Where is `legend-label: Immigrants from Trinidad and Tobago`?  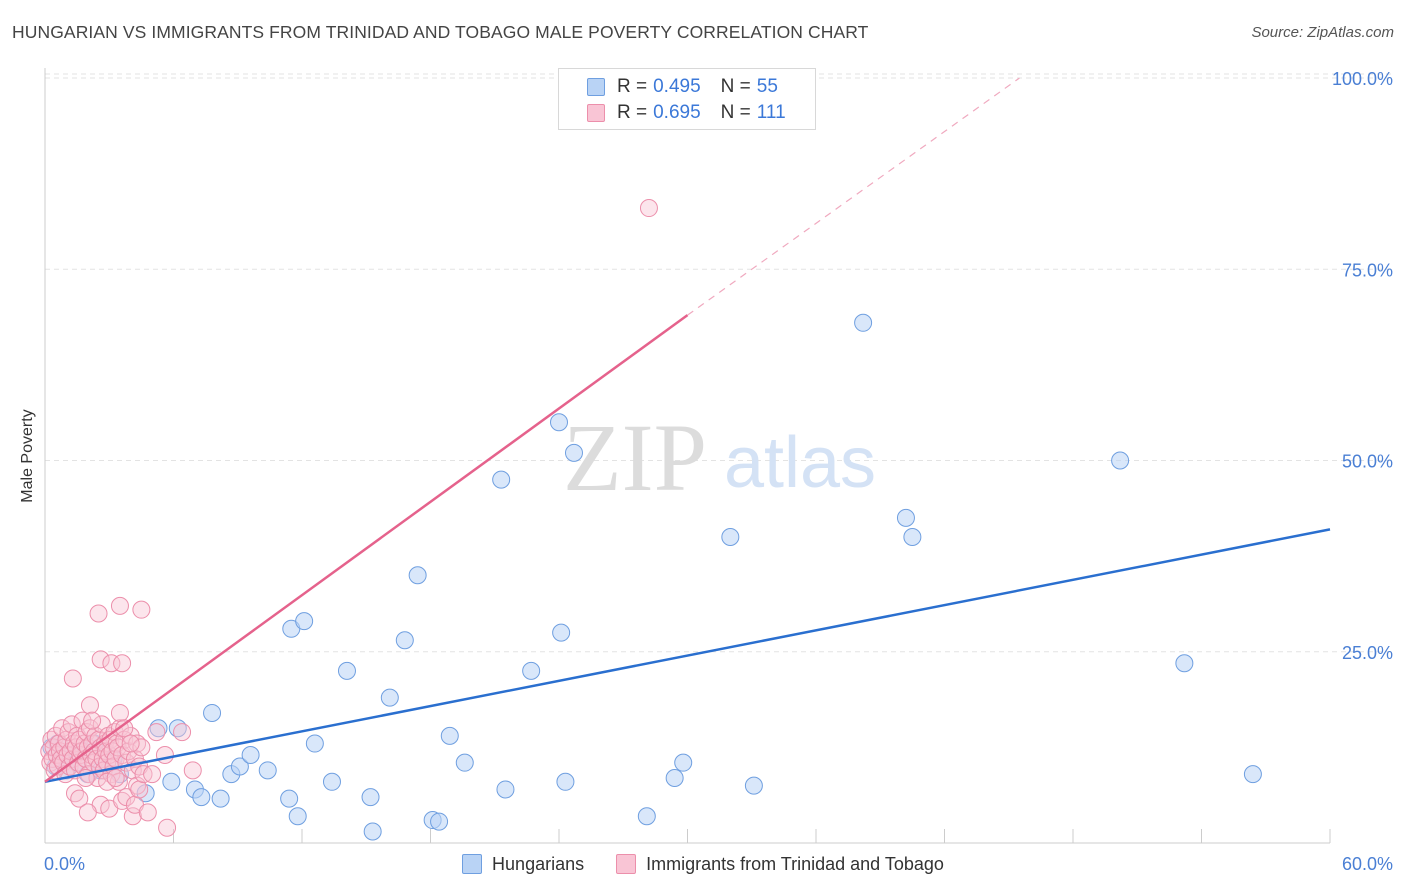 legend-label: Immigrants from Trinidad and Tobago is located at coordinates (795, 863).